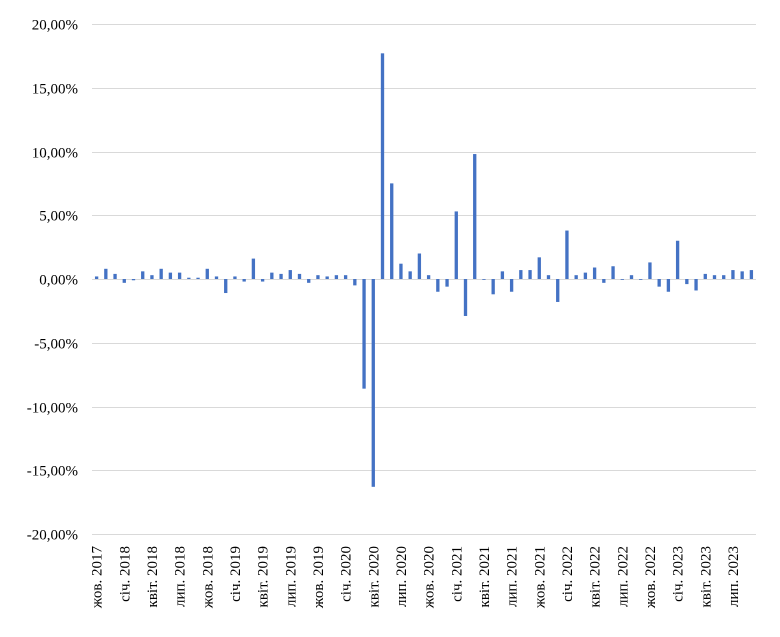 This screenshot has height=637, width=780. I want to click on x-tick-label: січ. 2022, so click(568, 574).